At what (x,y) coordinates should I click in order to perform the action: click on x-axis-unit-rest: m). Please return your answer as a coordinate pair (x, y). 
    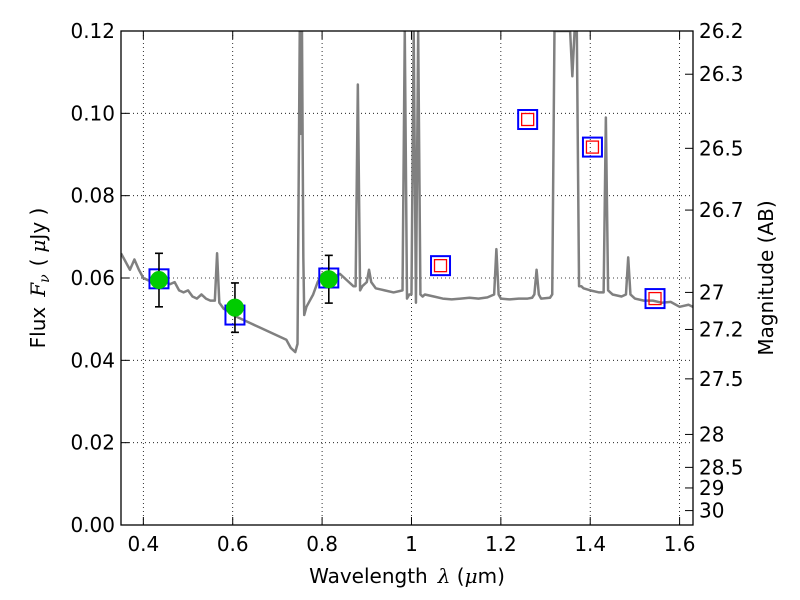
    Looking at the image, I should click on (491, 576).